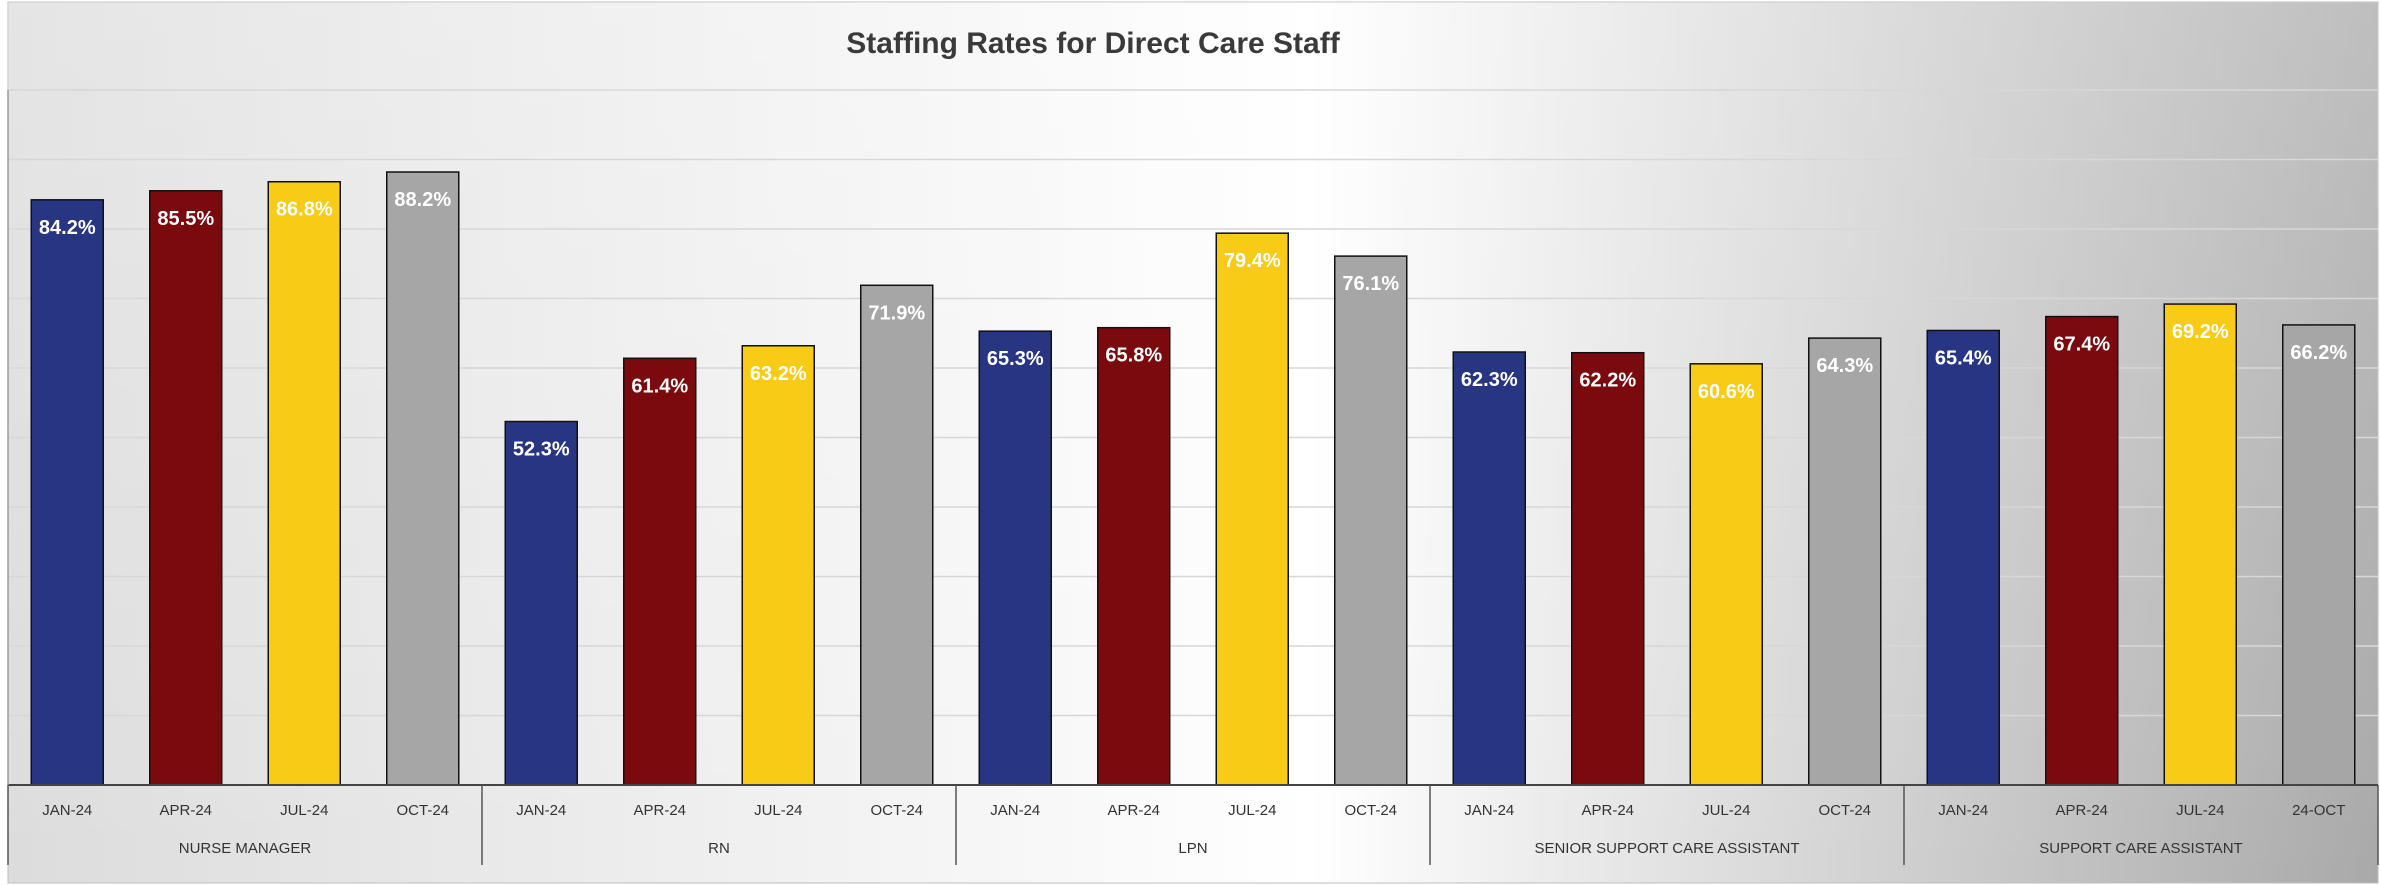 This screenshot has height=885, width=2381. I want to click on x-tick-label: 24-OCT, so click(2318, 810).